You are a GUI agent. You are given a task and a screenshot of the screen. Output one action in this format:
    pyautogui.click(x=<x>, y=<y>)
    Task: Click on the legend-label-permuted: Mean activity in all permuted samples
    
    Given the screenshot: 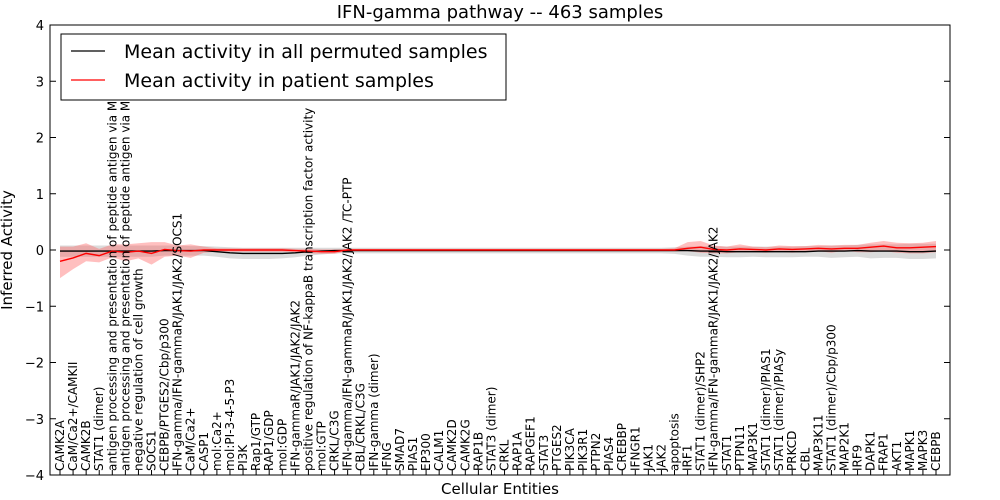 What is the action you would take?
    pyautogui.click(x=305, y=52)
    